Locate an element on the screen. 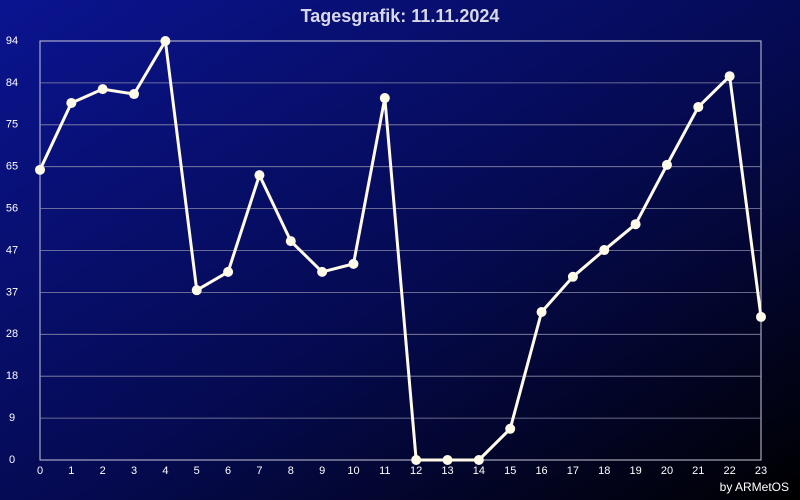 The width and height of the screenshot is (800, 500). y-tick-label: 0 is located at coordinates (12, 460).